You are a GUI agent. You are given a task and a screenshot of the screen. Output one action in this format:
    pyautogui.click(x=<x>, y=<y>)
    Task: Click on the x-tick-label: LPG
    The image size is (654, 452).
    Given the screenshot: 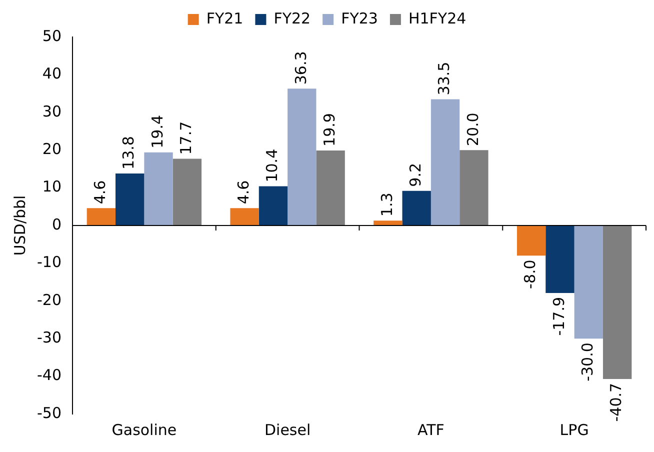 What is the action you would take?
    pyautogui.click(x=574, y=429)
    